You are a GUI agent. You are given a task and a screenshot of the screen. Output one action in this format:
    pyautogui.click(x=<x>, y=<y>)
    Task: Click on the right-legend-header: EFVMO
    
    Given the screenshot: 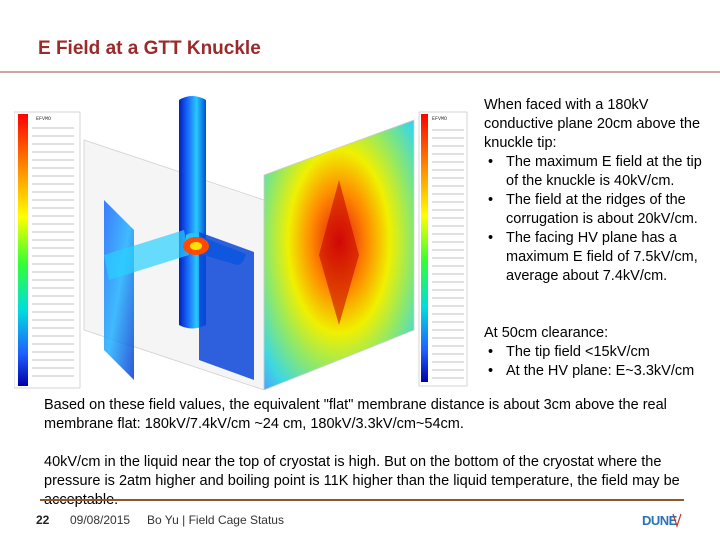 What is the action you would take?
    pyautogui.click(x=439, y=119)
    